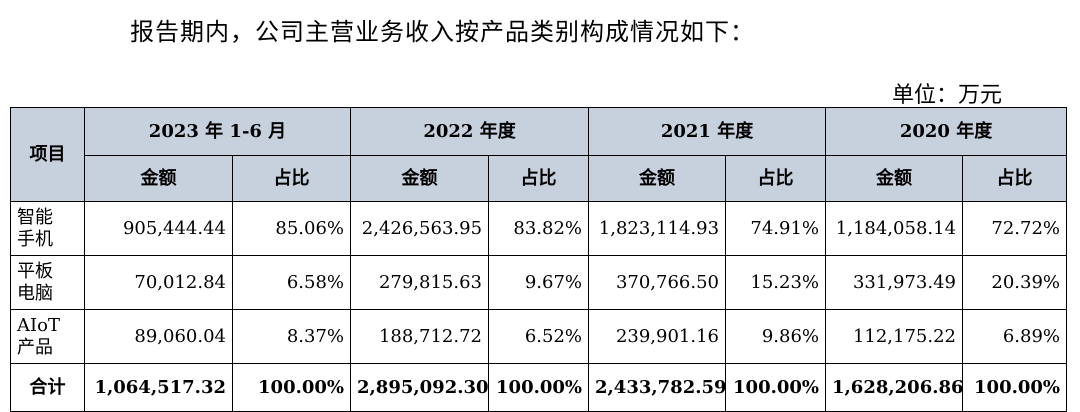 Image resolution: width=1080 pixels, height=412 pixels. Describe the element at coordinates (707, 131) in the screenshot. I see `period-header: 2021 年度` at that location.